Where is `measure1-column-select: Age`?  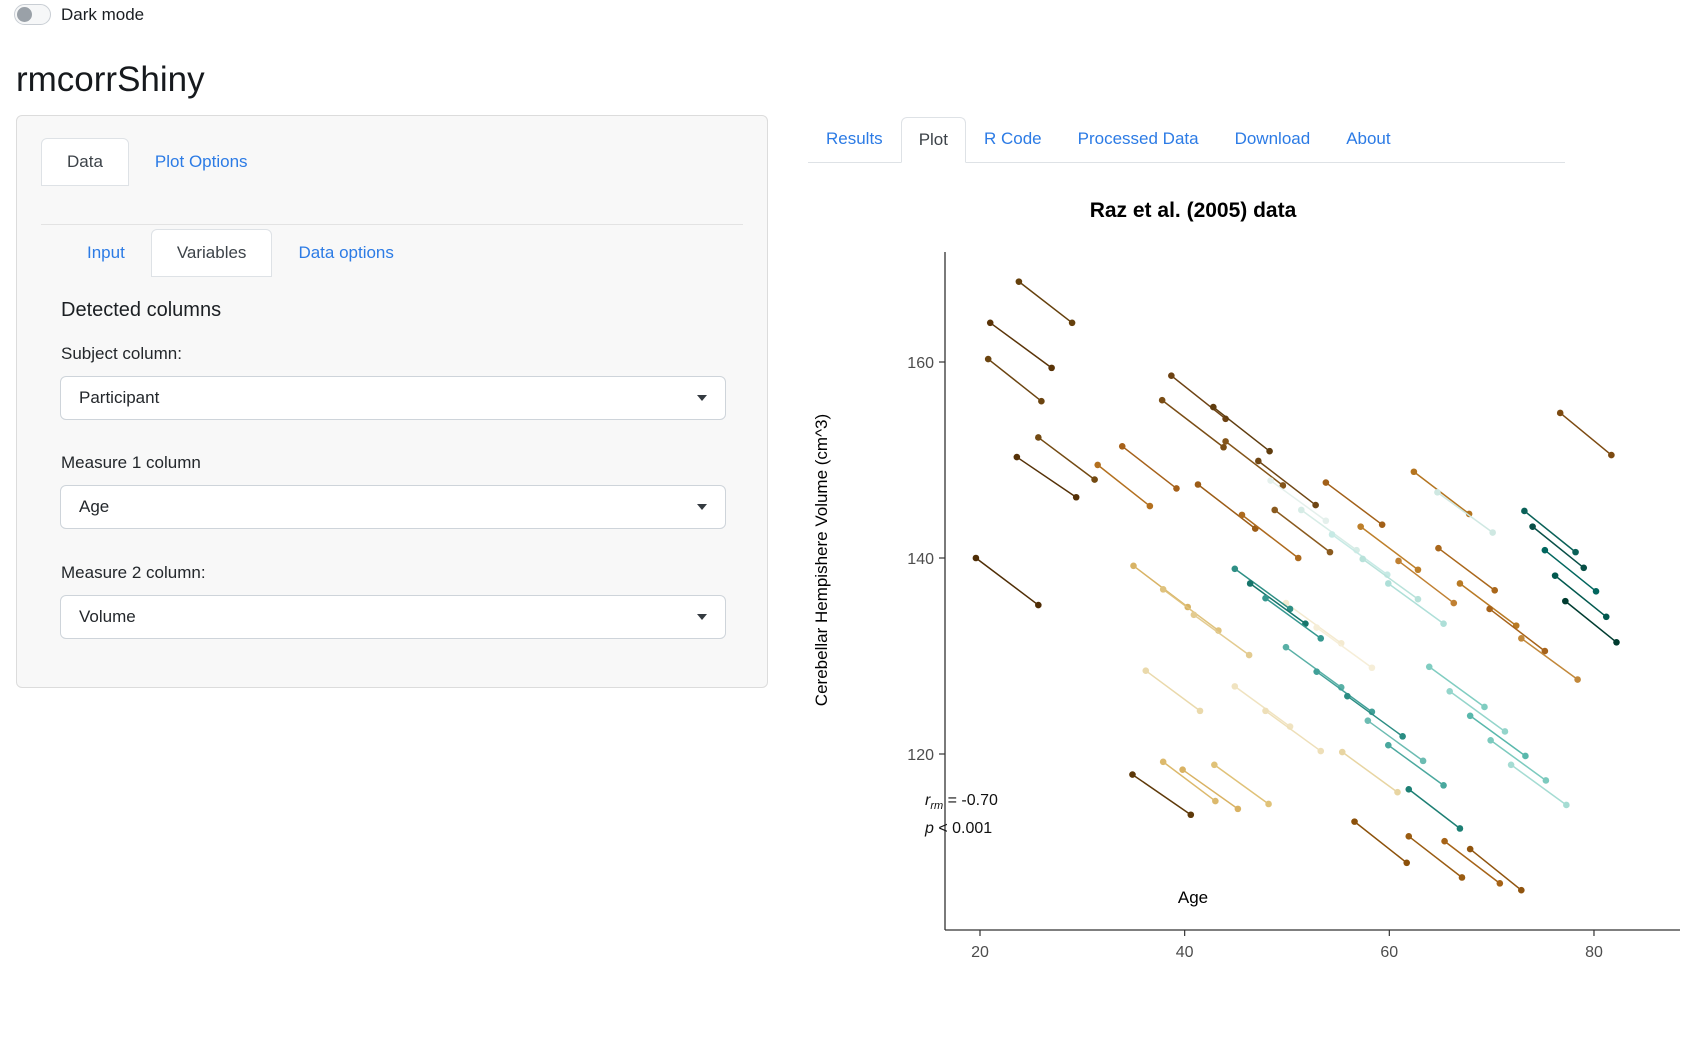
measure1-column-select: Age is located at coordinates (393, 507).